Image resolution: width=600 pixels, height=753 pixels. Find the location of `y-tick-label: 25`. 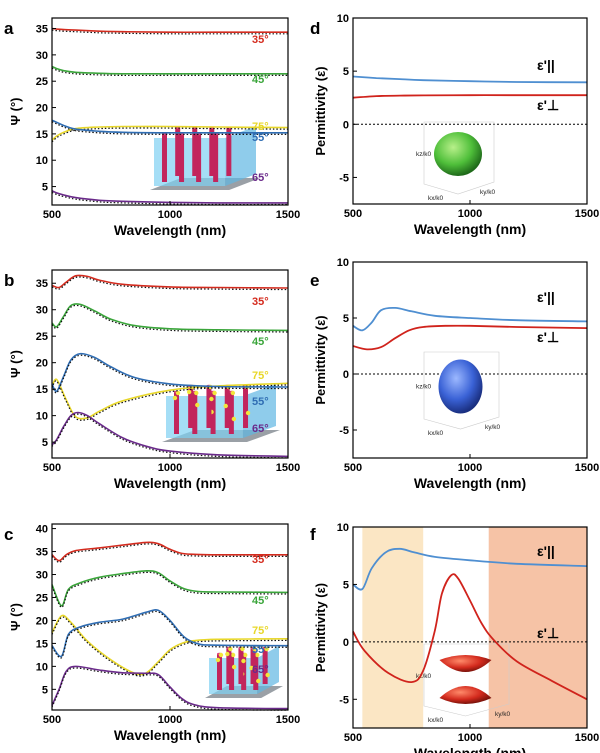

y-tick-label: 25 is located at coordinates (42, 598).